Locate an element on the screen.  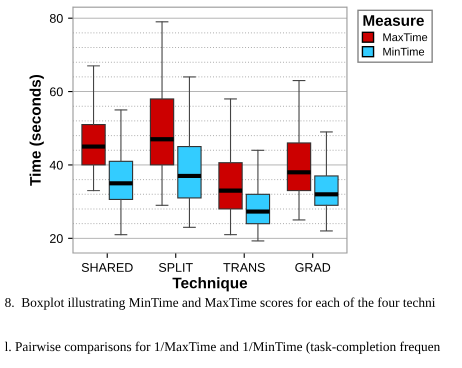
x-tick-label: TRANS is located at coordinates (244, 267).